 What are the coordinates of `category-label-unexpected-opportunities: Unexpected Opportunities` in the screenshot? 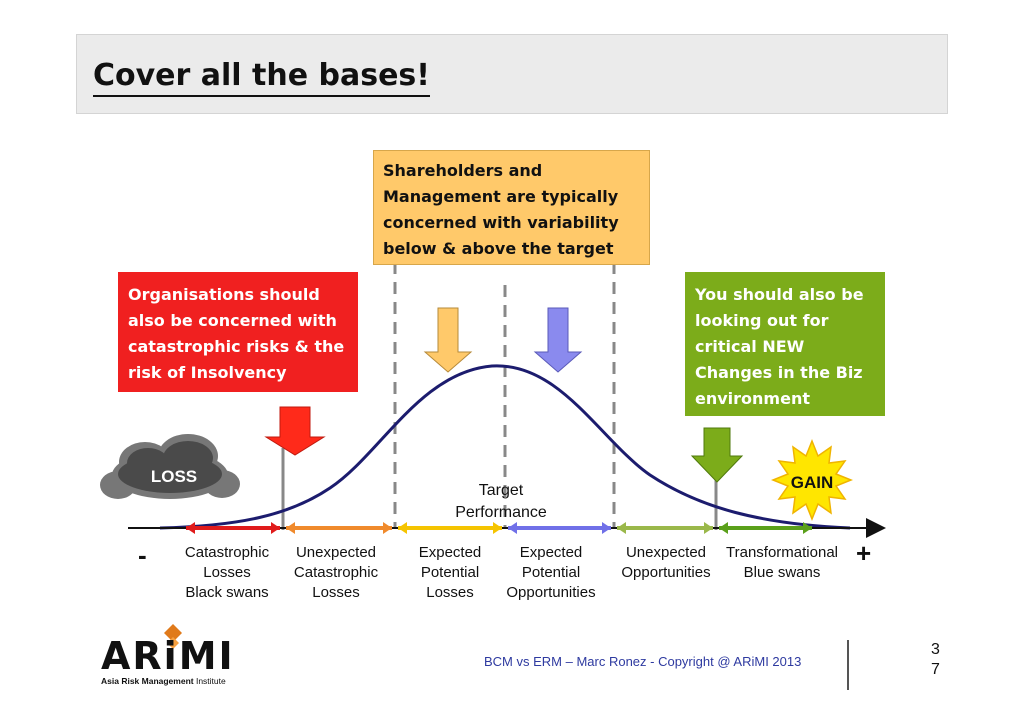 It's located at (666, 562).